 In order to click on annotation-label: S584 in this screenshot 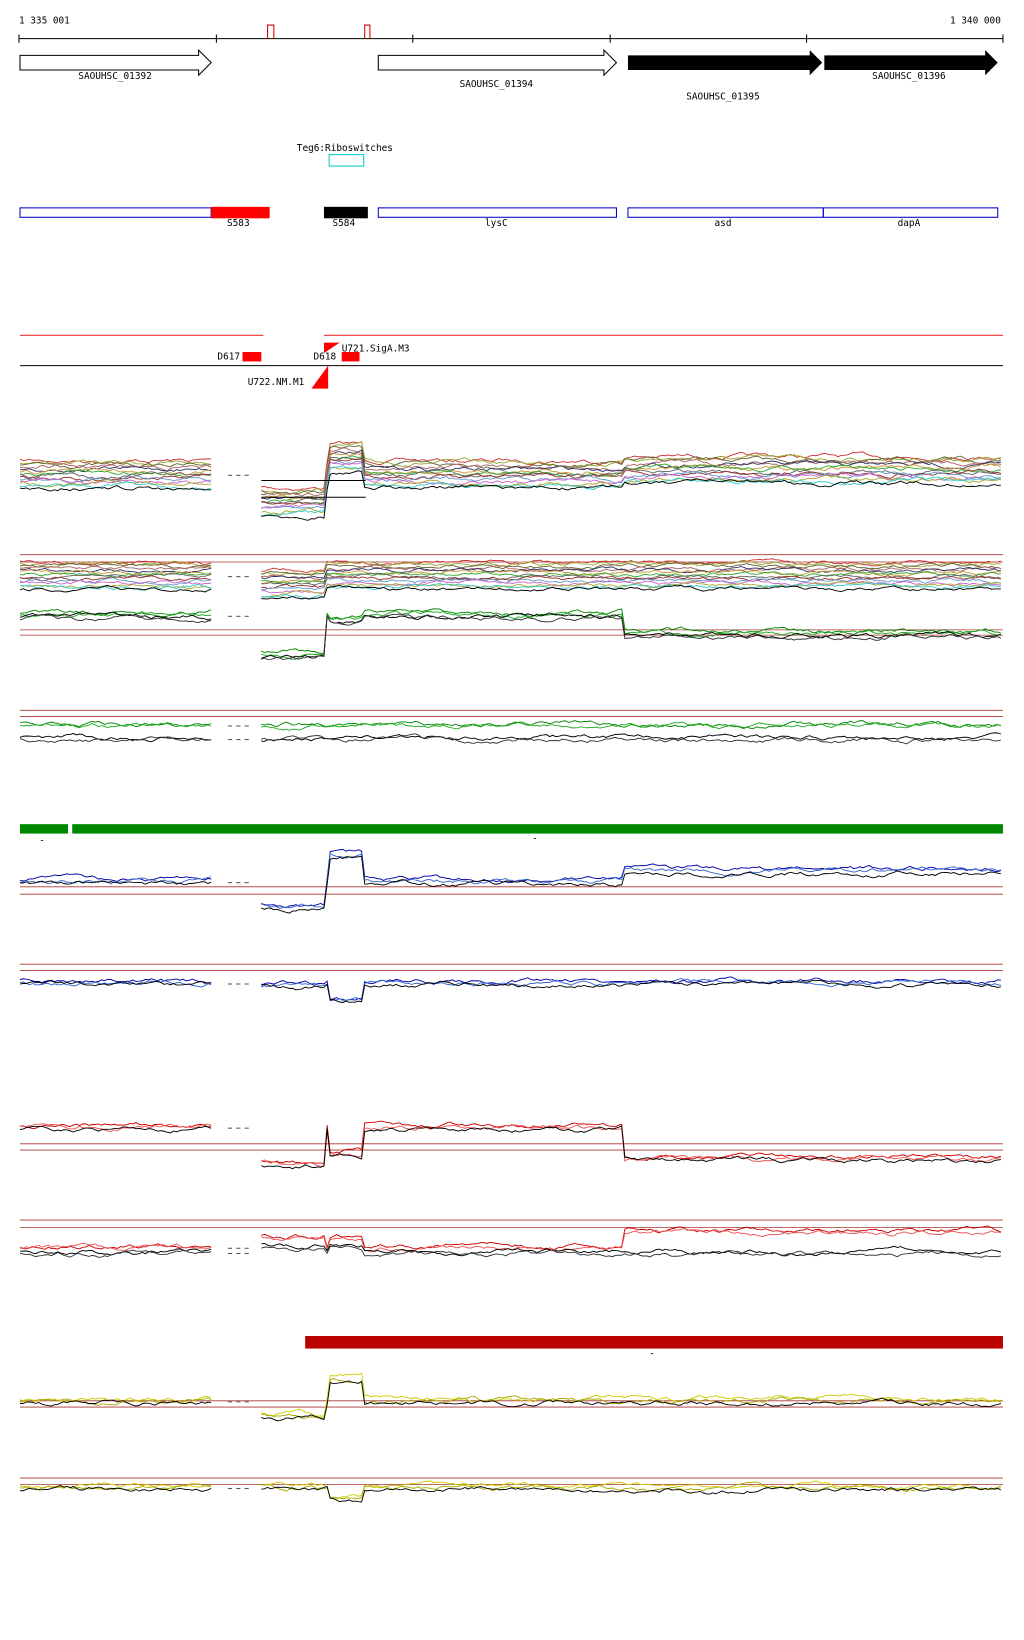, I will do `click(344, 223)`.